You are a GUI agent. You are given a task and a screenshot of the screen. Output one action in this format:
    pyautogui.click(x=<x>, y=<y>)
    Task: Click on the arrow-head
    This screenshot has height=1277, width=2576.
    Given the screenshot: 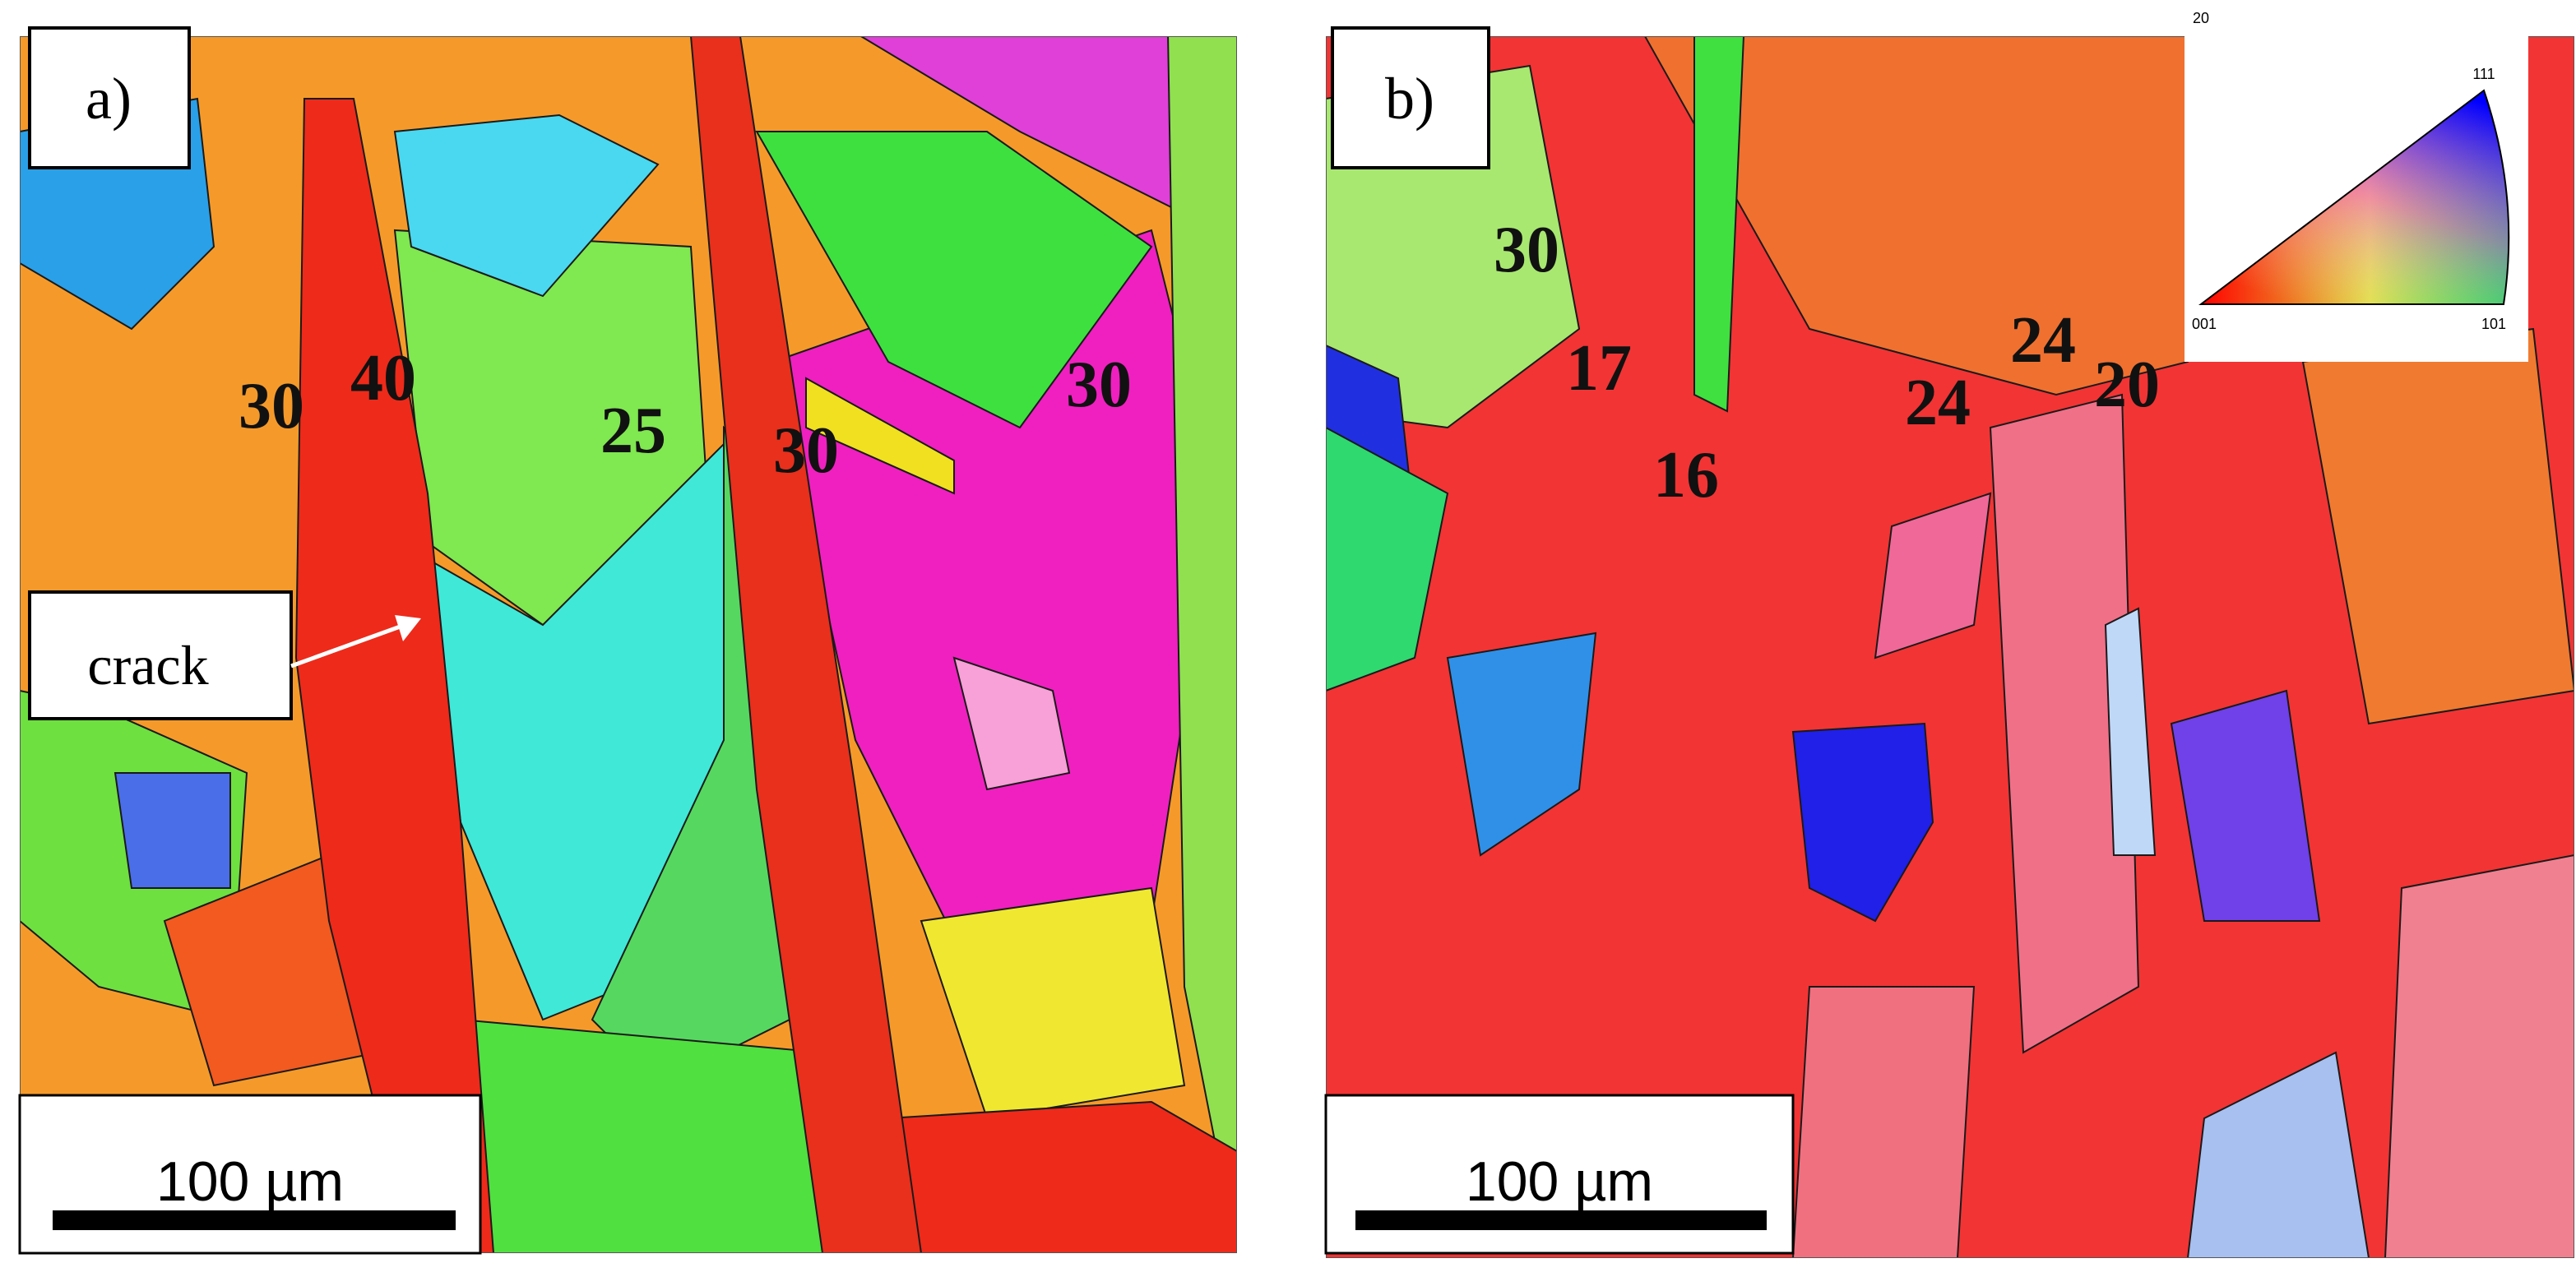 What is the action you would take?
    pyautogui.click(x=408, y=628)
    